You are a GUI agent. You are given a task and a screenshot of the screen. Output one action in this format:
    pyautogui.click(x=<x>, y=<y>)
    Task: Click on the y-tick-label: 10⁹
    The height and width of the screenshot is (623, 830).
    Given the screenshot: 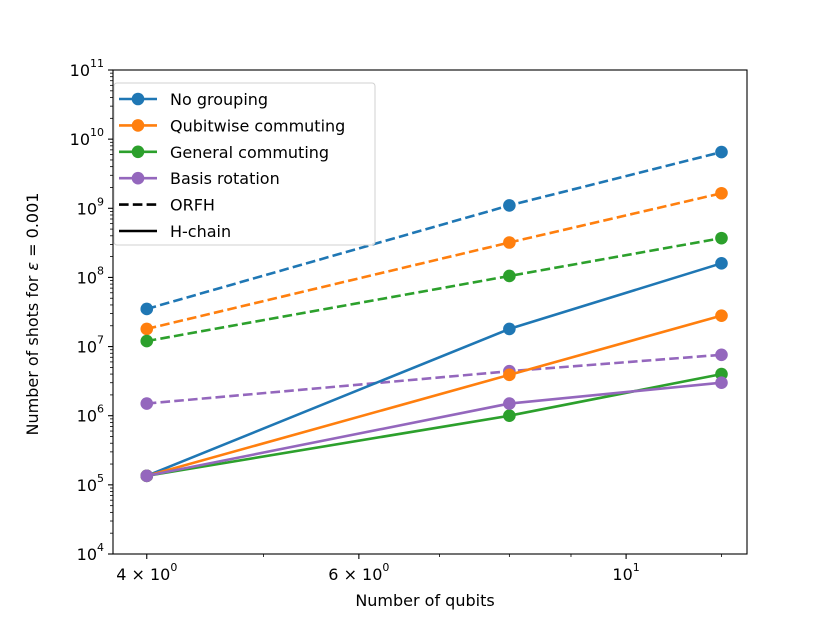 What is the action you would take?
    pyautogui.click(x=90, y=206)
    